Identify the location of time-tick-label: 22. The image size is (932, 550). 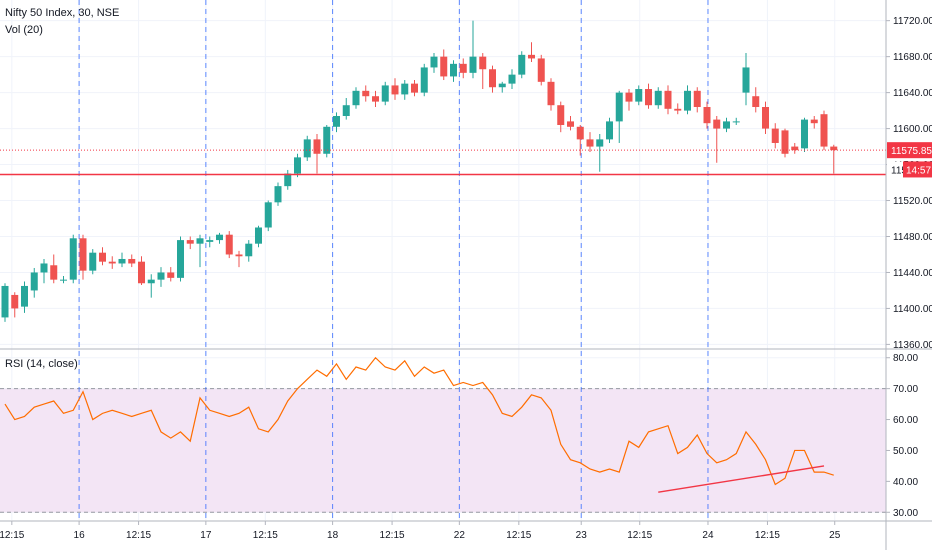
(460, 535).